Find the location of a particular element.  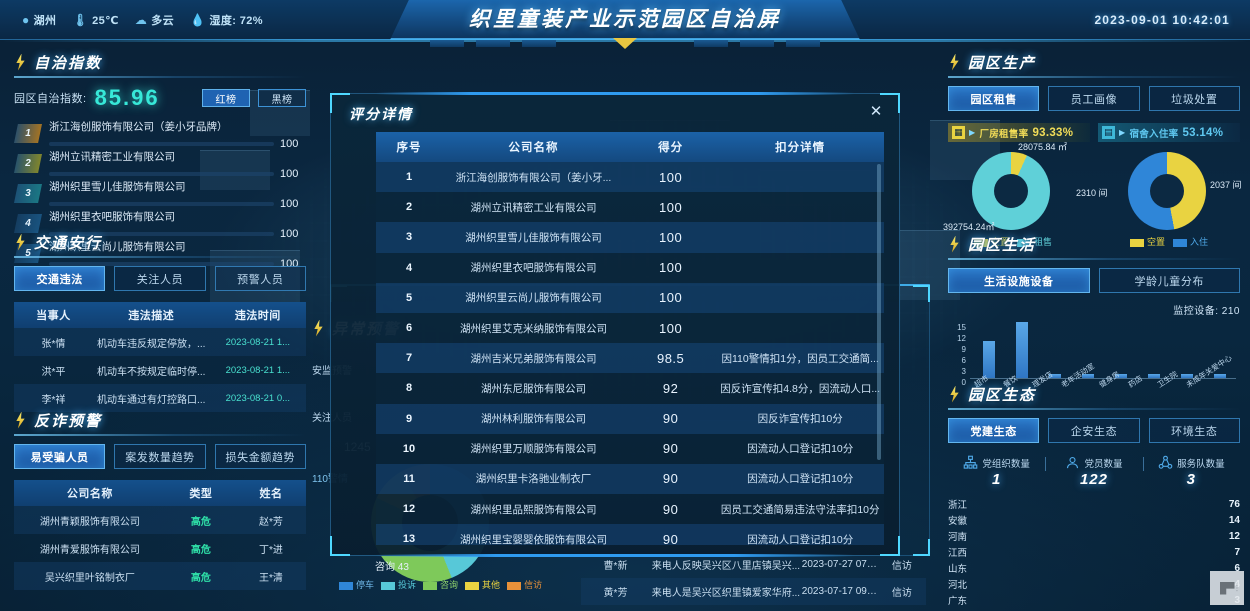

ecology-stats: 党组织数量 1 党员数量 122 服务队数量 is located at coordinates (1094, 471).